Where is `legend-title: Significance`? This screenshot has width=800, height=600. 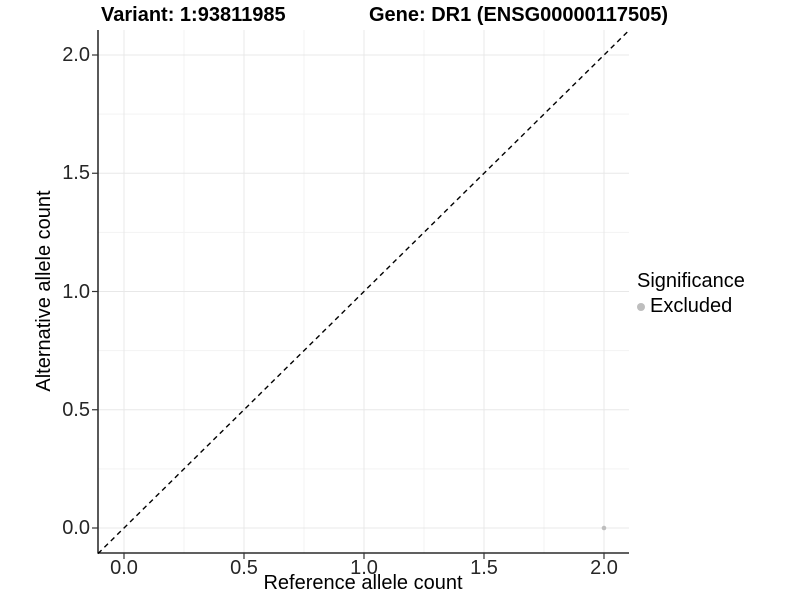 legend-title: Significance is located at coordinates (691, 281).